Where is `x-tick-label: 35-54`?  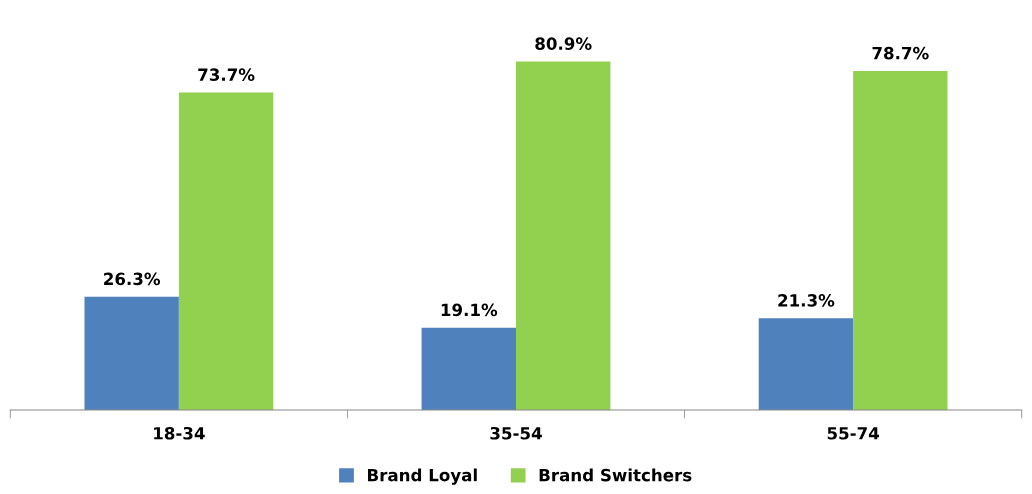 x-tick-label: 35-54 is located at coordinates (516, 433).